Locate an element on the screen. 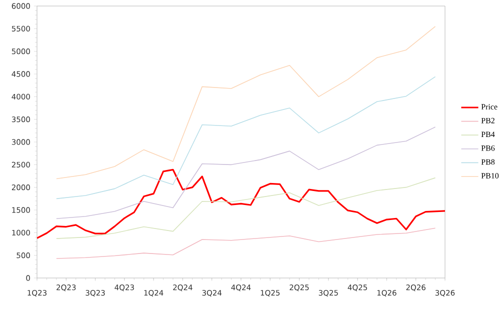 The width and height of the screenshot is (503, 317). legend-label: Price is located at coordinates (489, 107).